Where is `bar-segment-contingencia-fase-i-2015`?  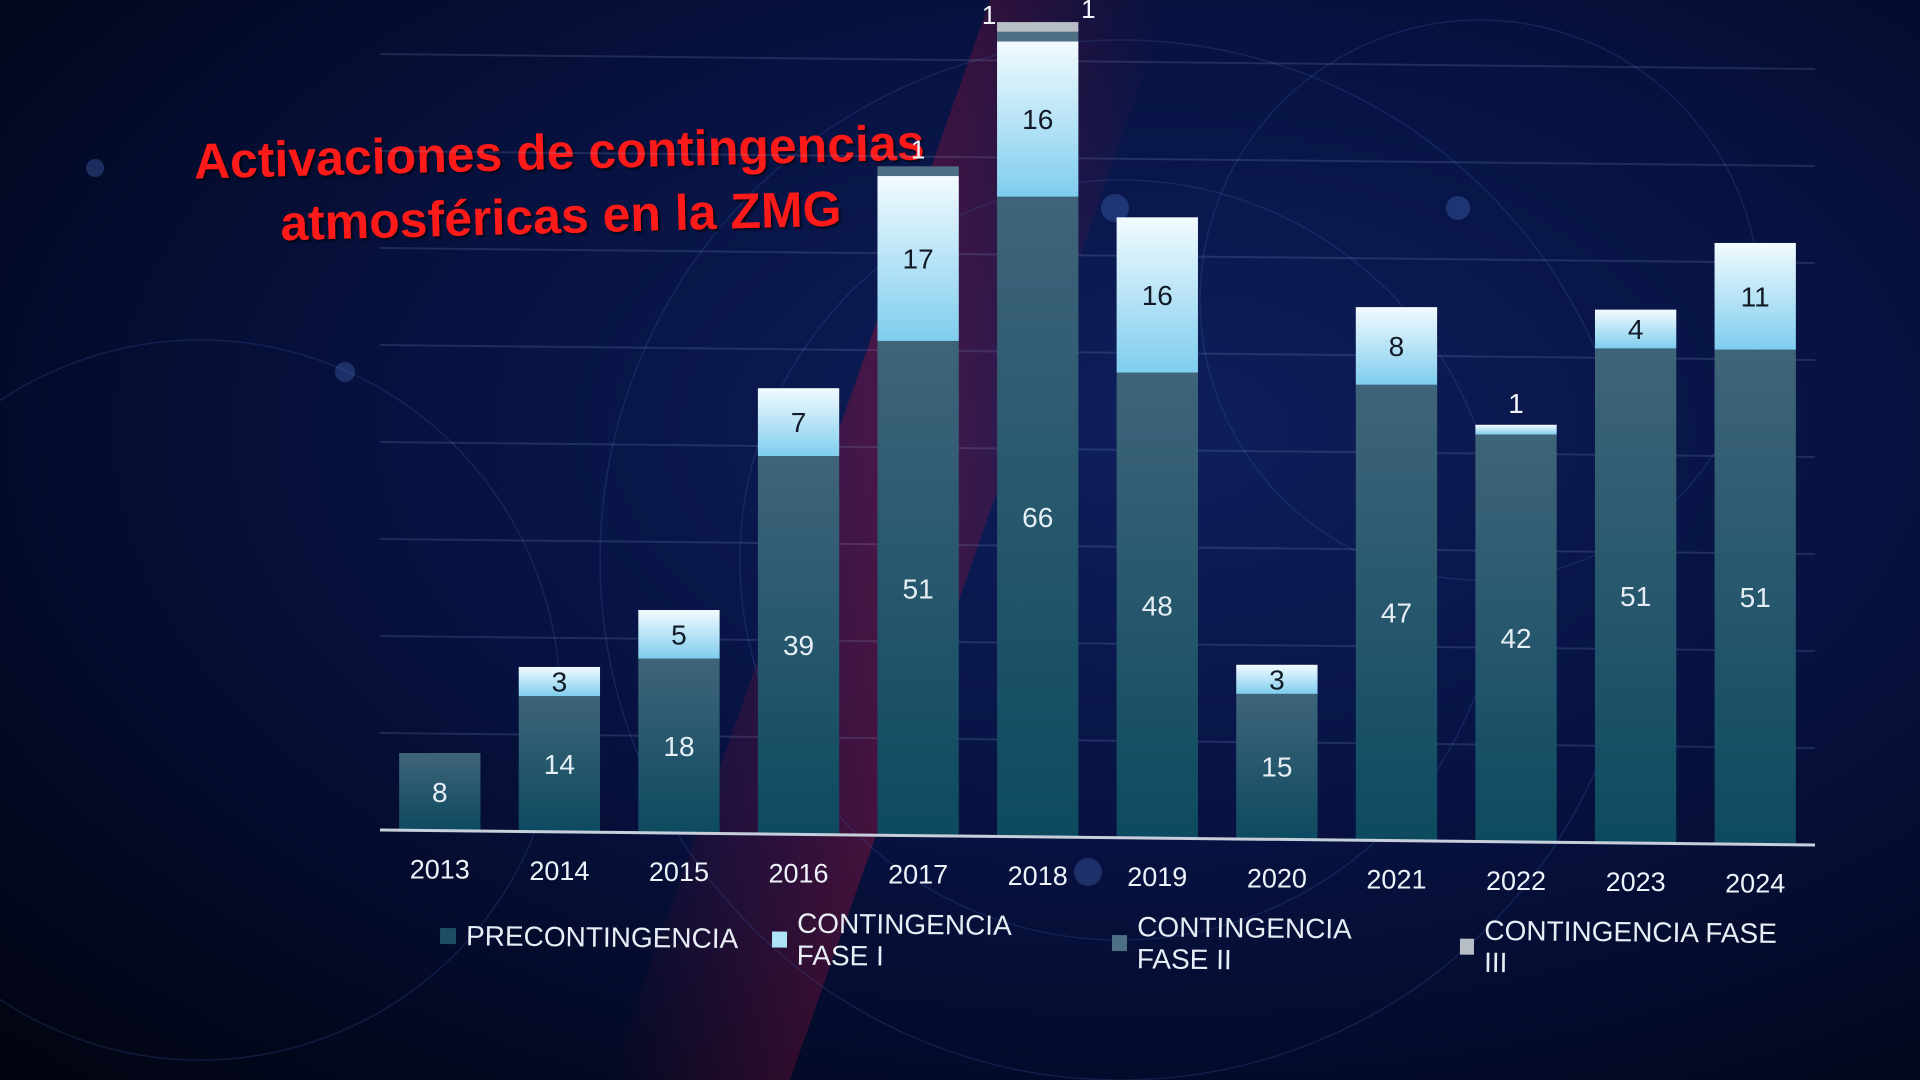 bar-segment-contingencia-fase-i-2015 is located at coordinates (679, 634).